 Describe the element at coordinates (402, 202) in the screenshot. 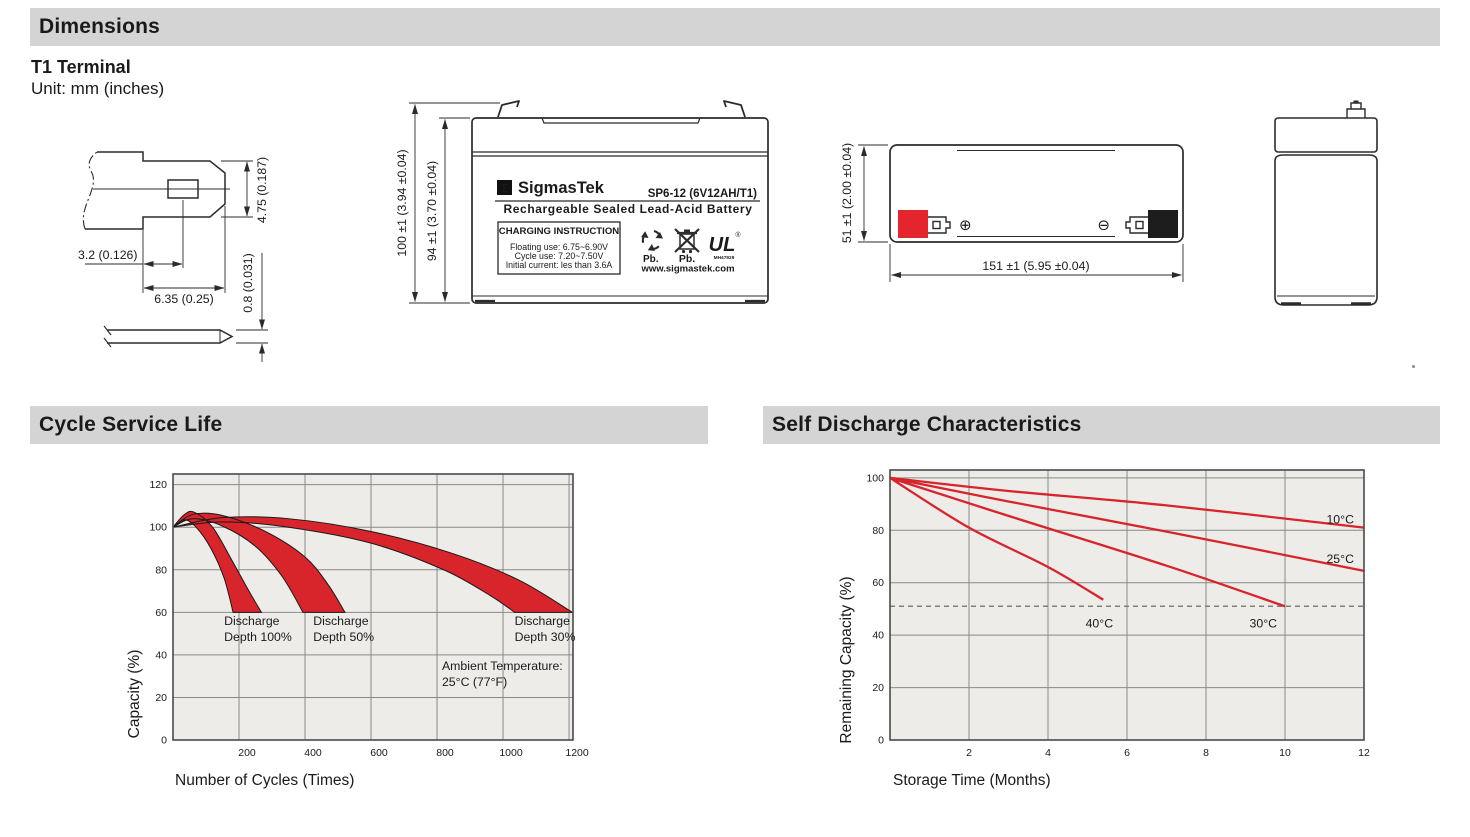

I see `front-dim-outer-height: 100 ±1 (3.94 ±0.04)` at that location.